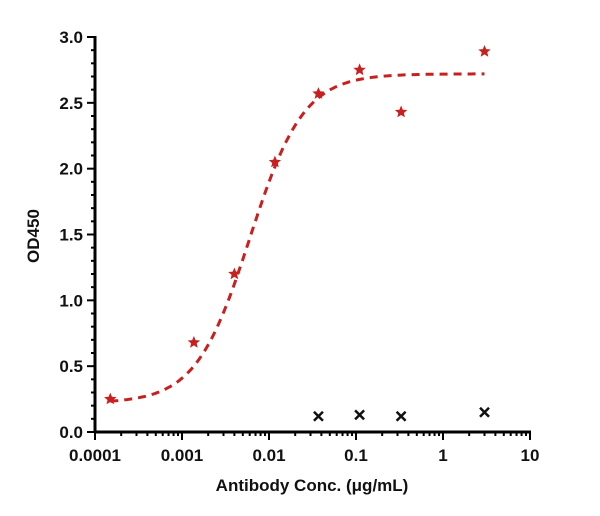  I want to click on y-axis-title: OD450, so click(33, 236).